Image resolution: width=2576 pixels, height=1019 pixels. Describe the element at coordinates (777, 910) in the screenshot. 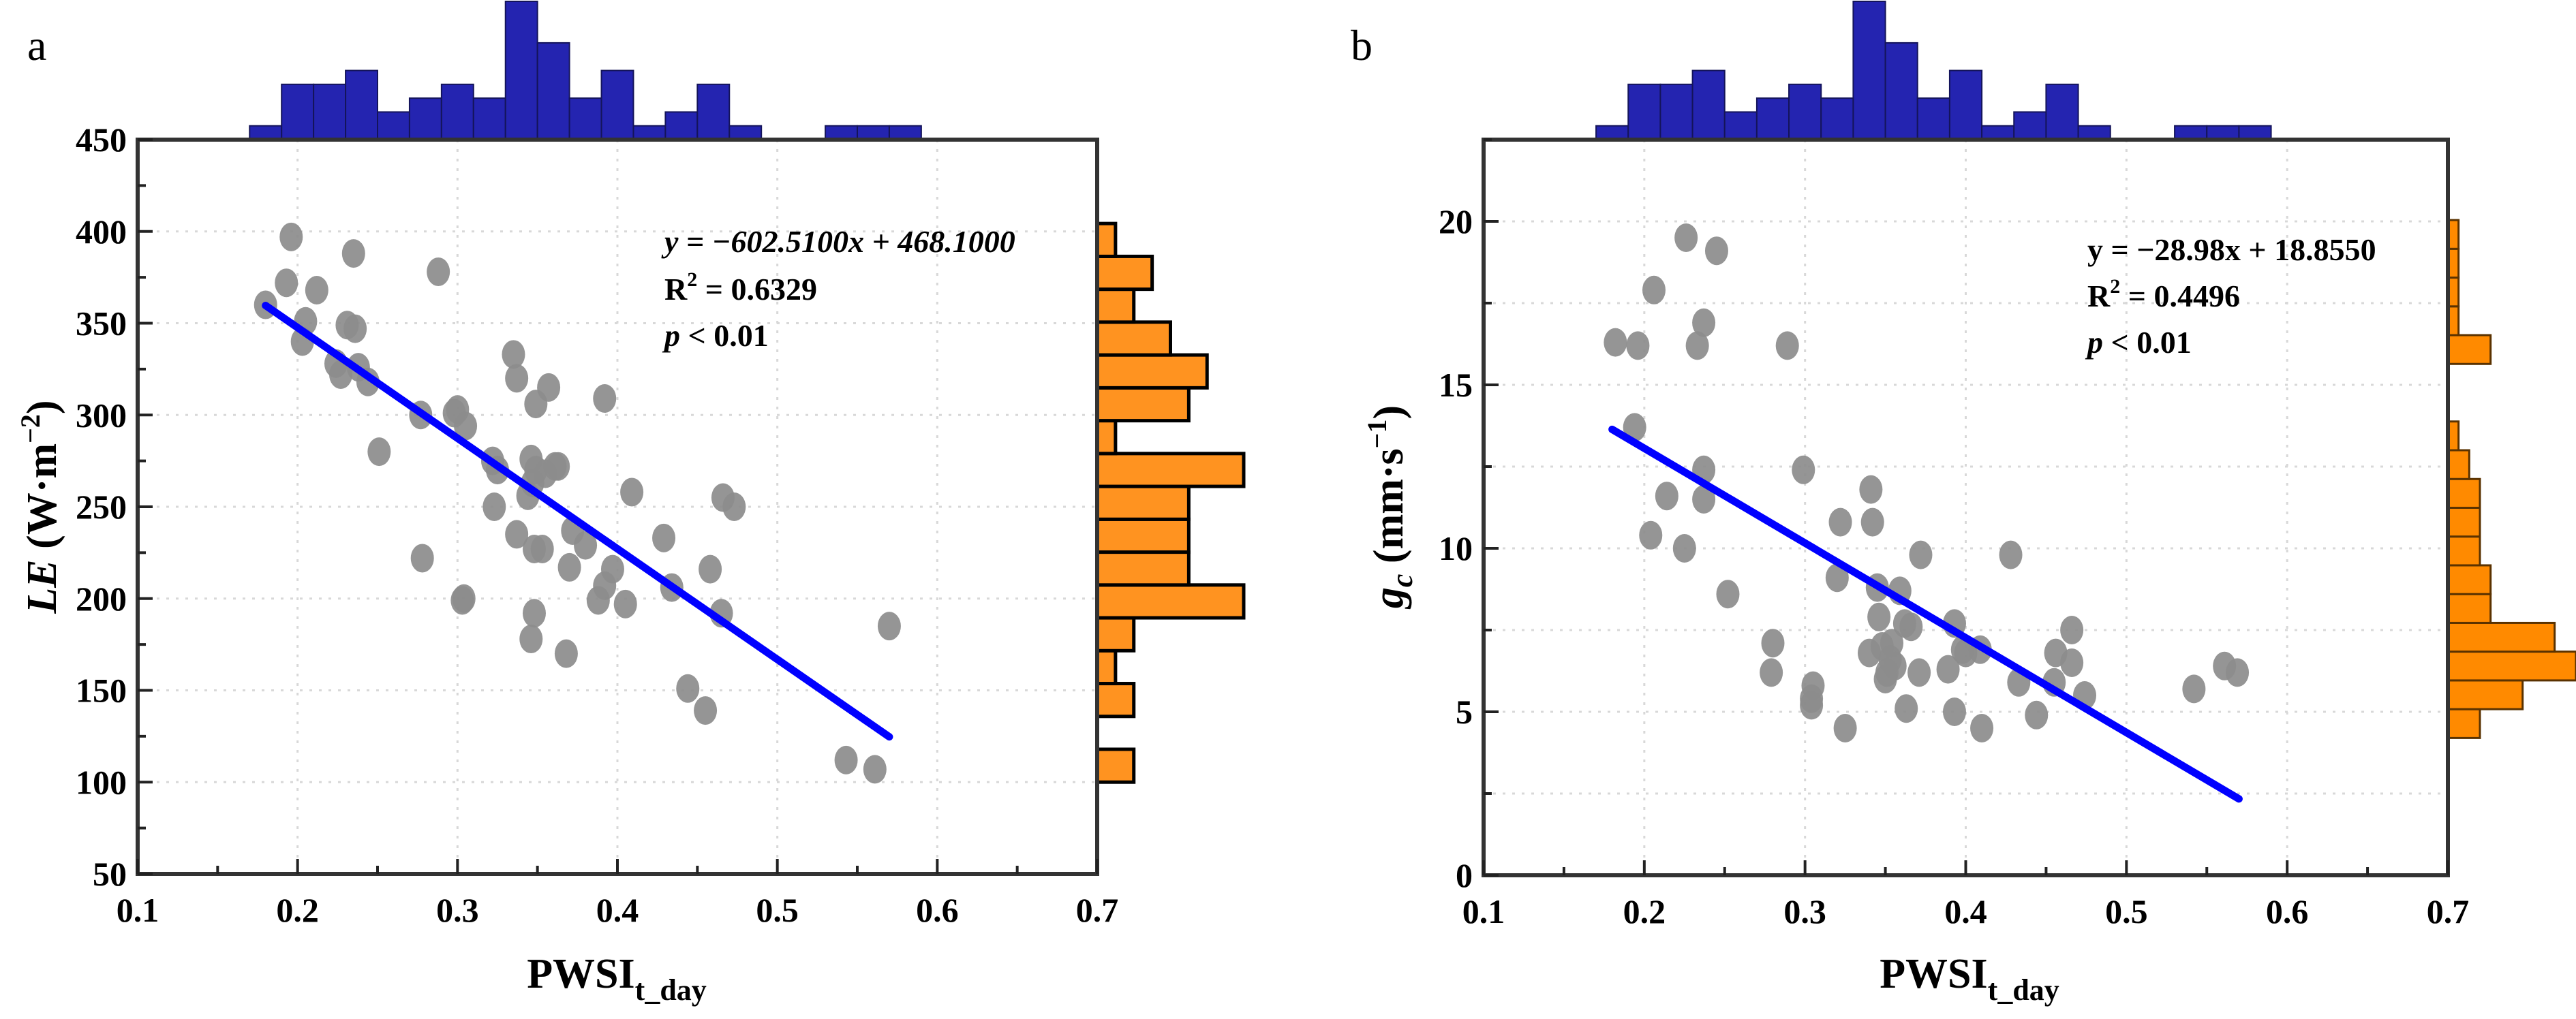

I see `x-tick-label: 0.5` at that location.